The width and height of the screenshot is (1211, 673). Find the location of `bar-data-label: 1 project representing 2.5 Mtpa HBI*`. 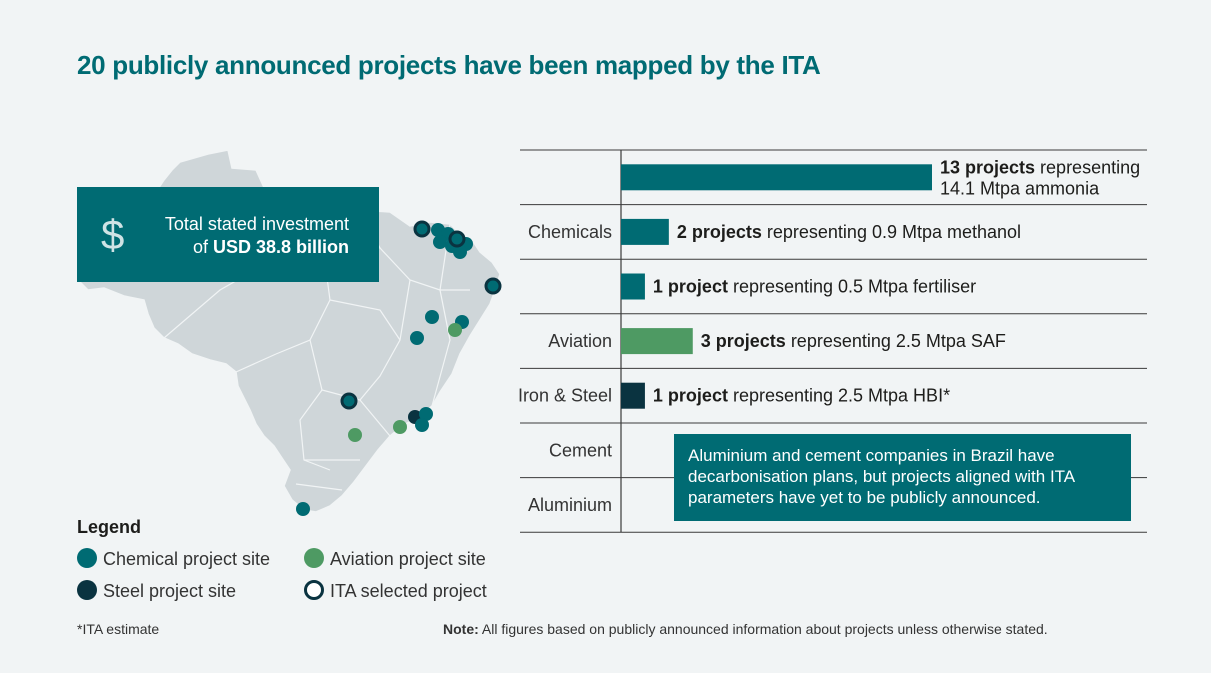

bar-data-label: 1 project representing 2.5 Mtpa HBI* is located at coordinates (801, 396).